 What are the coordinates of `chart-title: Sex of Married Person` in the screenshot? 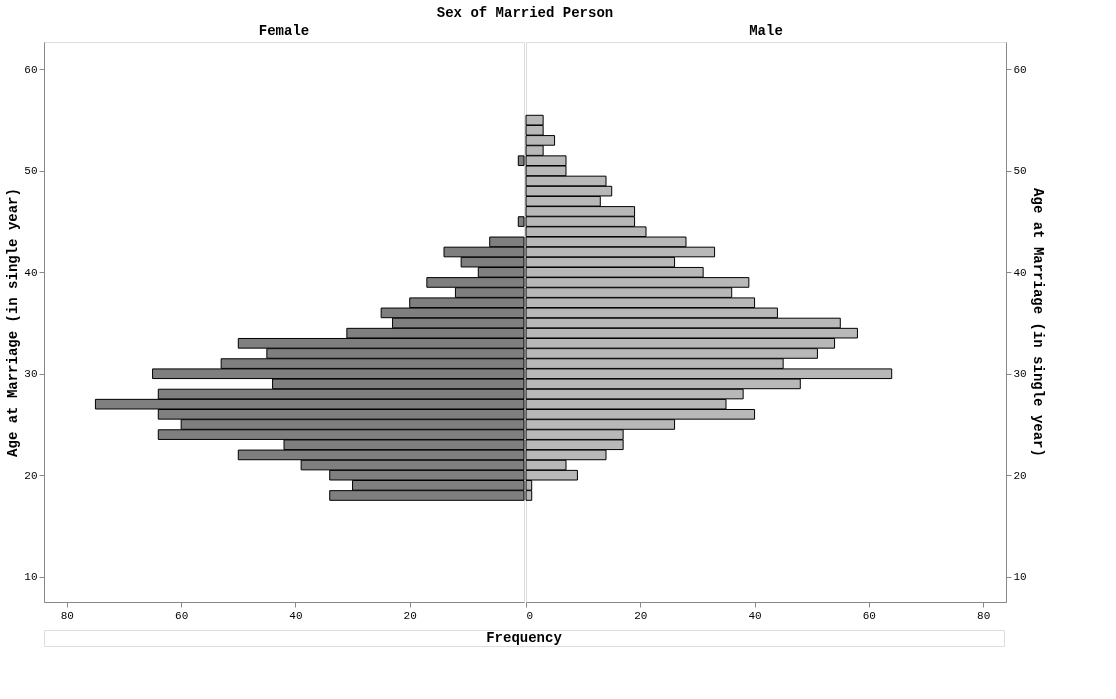 It's located at (525, 12).